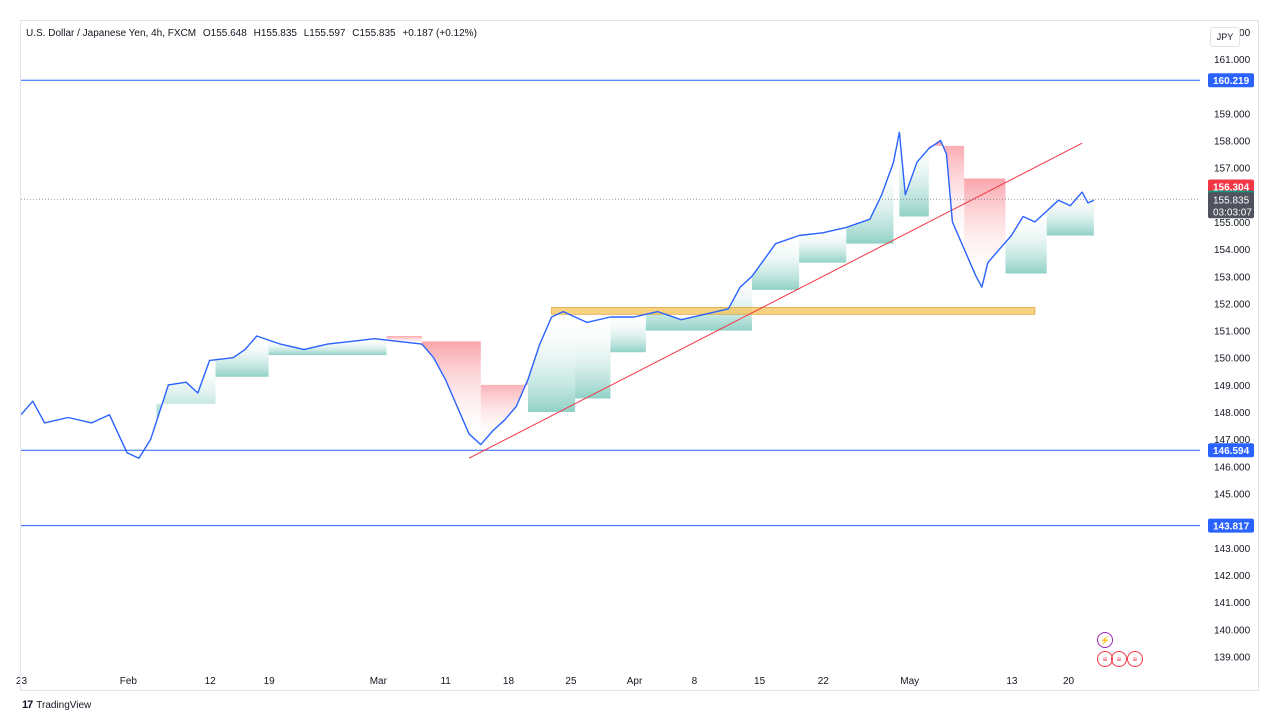  What do you see at coordinates (1232, 413) in the screenshot?
I see `y-tick-label-12: 148.000` at bounding box center [1232, 413].